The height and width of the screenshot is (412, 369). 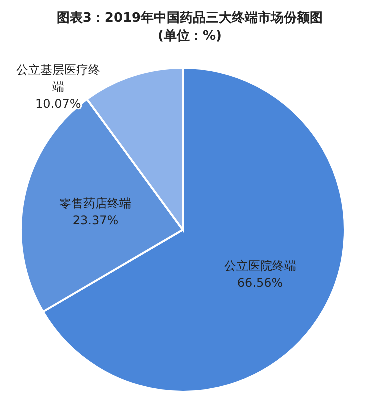 I want to click on data-label: 23.37%, so click(x=95, y=220).